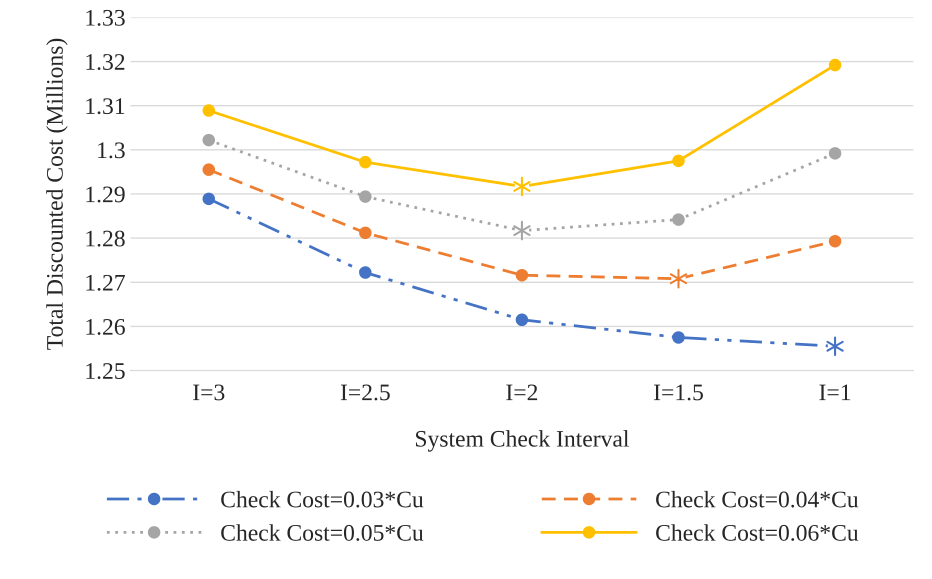 The image size is (932, 579). Describe the element at coordinates (105, 106) in the screenshot. I see `y-tick-label: 1.31` at that location.